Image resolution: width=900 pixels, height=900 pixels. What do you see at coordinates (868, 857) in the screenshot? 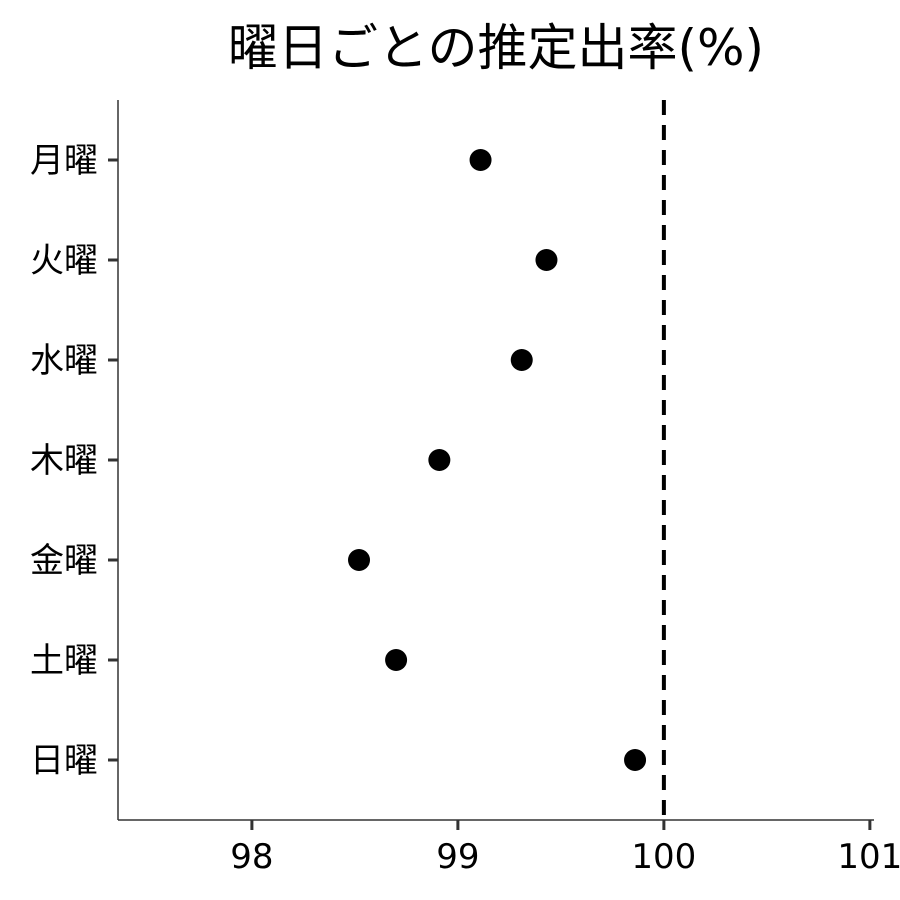
I see `x-tick-label: 101` at bounding box center [868, 857].